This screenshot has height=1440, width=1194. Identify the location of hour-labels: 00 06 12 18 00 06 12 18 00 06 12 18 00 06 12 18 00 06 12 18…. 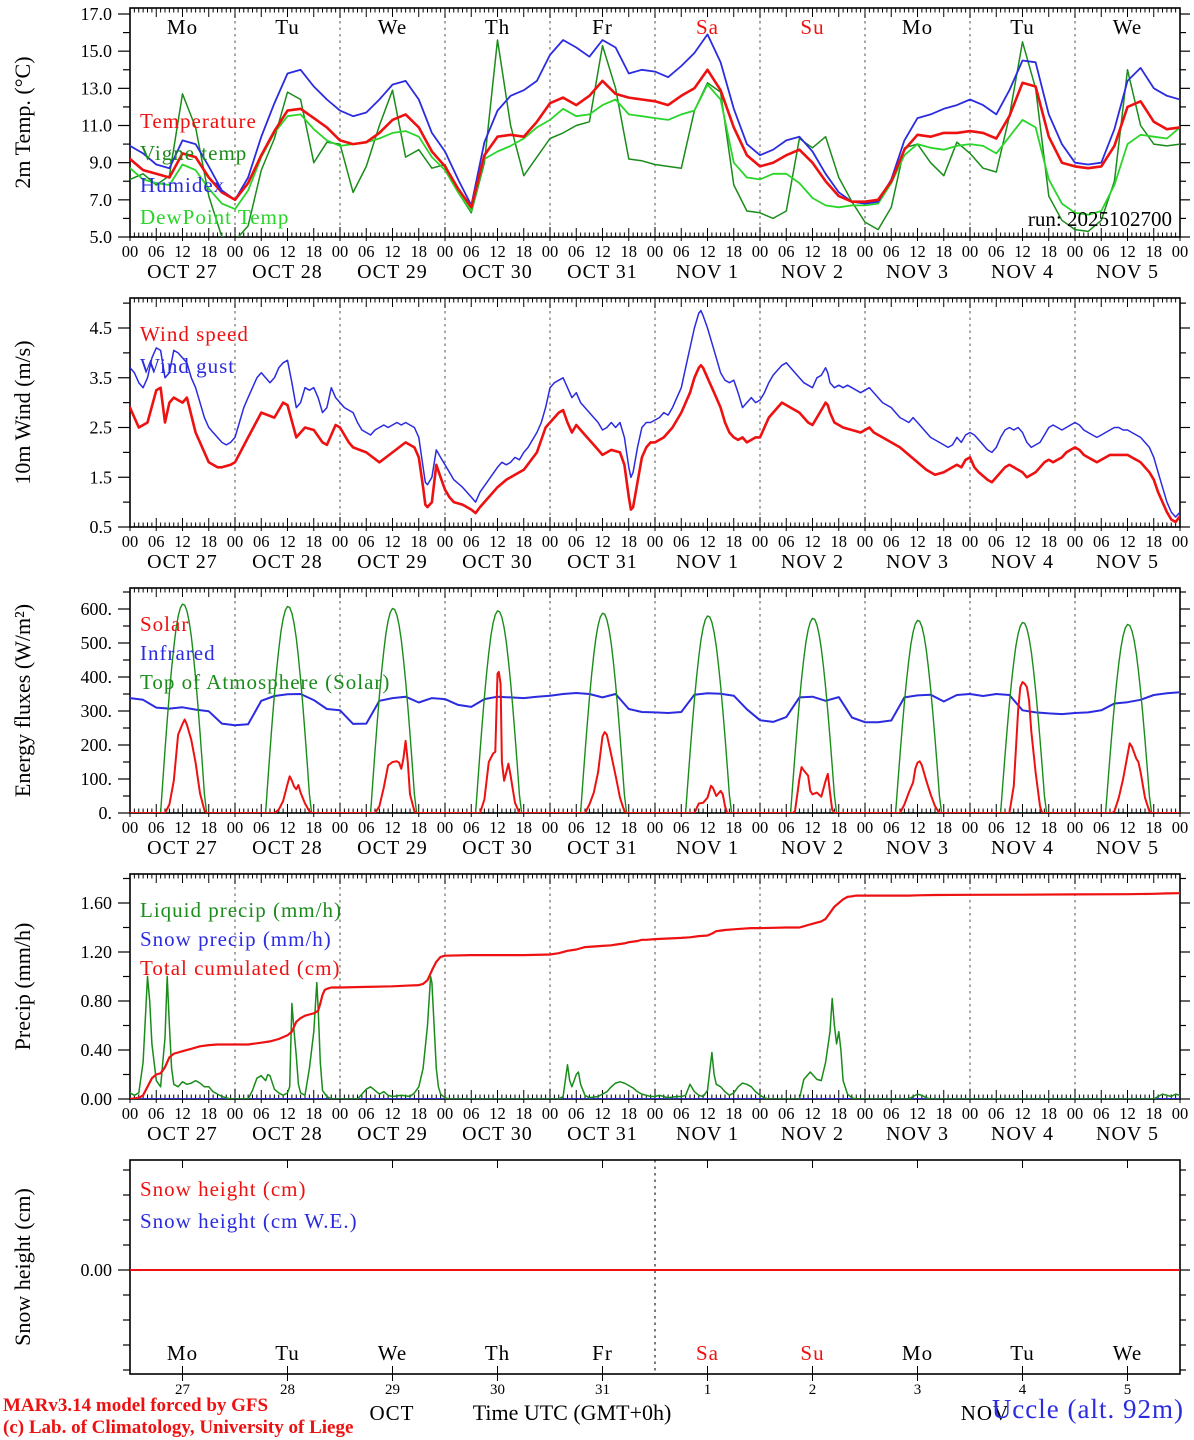
(655, 541).